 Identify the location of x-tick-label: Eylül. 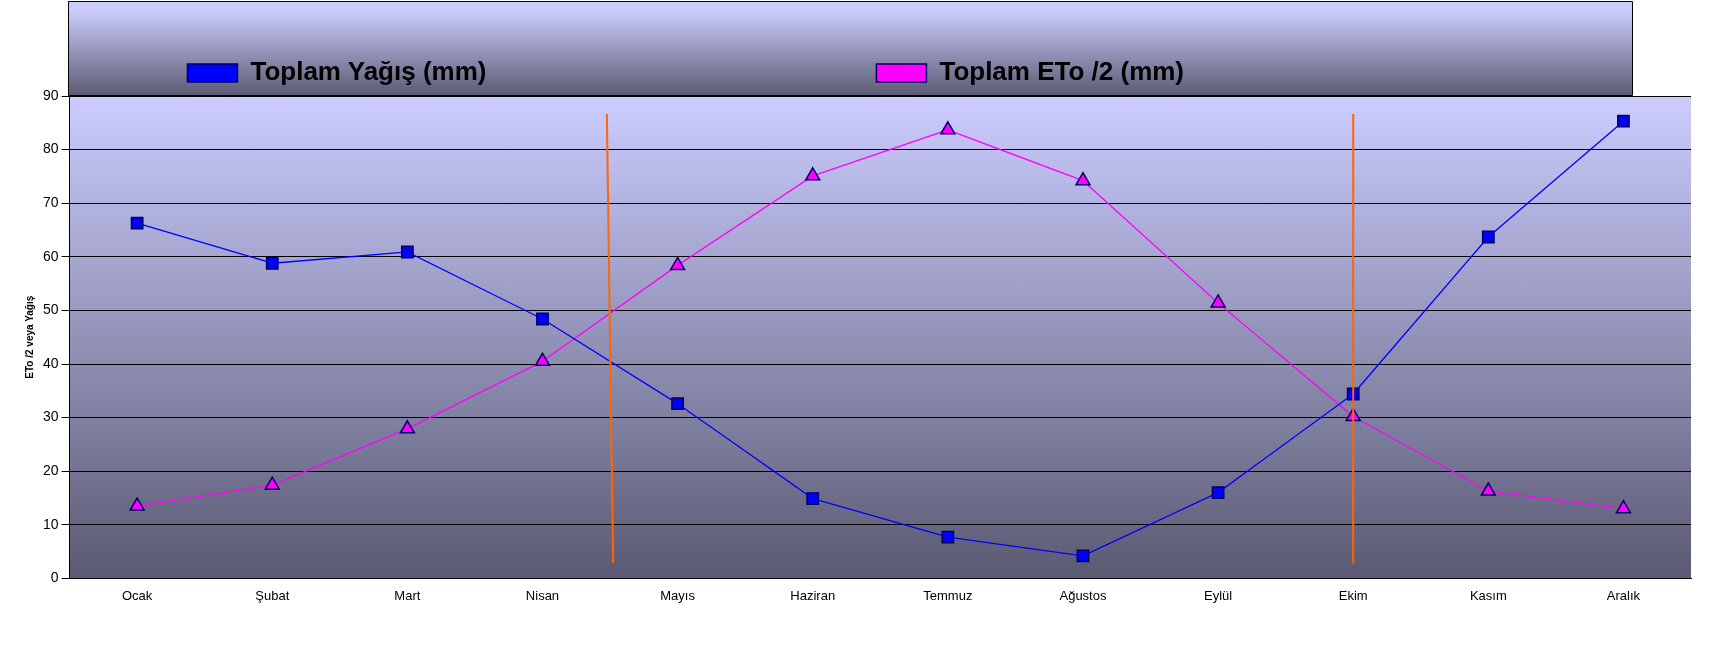
(1218, 595).